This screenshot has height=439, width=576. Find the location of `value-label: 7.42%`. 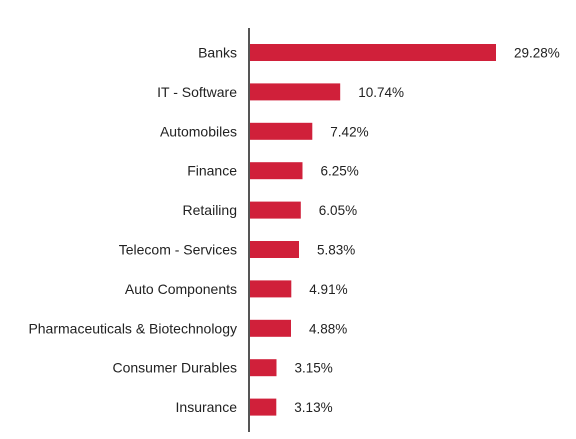

value-label: 7.42% is located at coordinates (349, 131).